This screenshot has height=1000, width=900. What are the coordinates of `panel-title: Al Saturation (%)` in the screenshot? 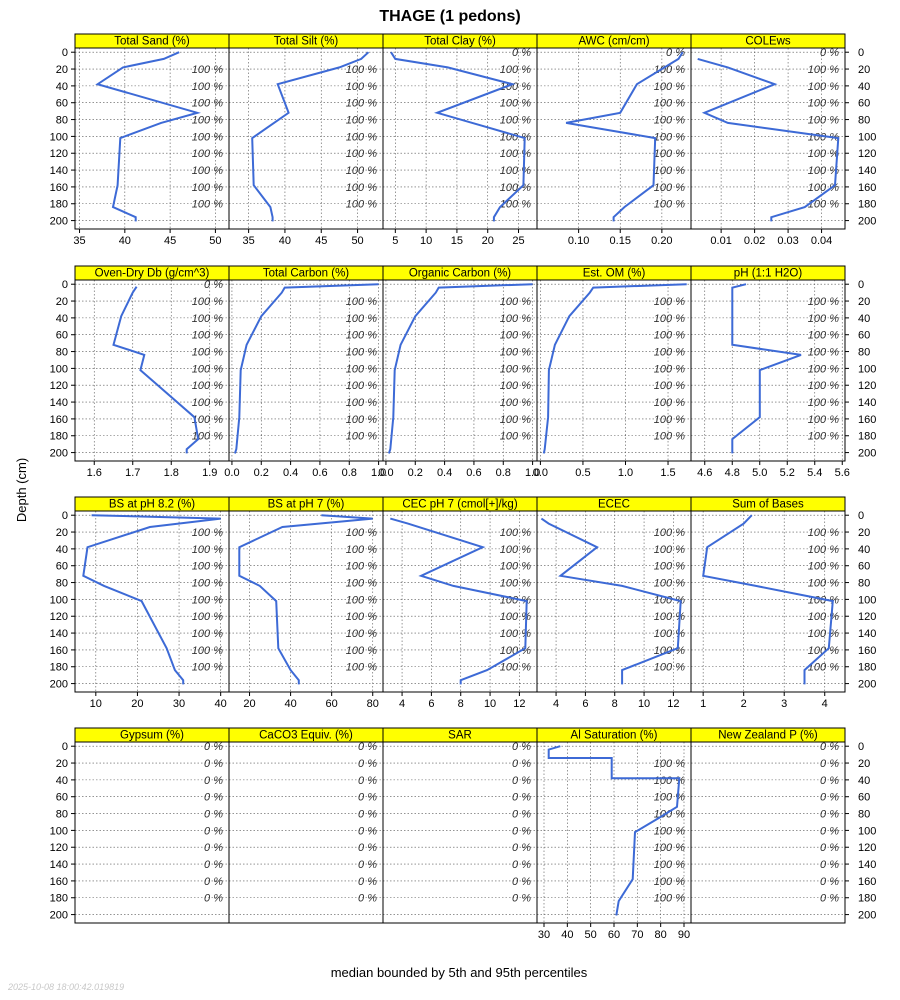 It's located at (614, 736).